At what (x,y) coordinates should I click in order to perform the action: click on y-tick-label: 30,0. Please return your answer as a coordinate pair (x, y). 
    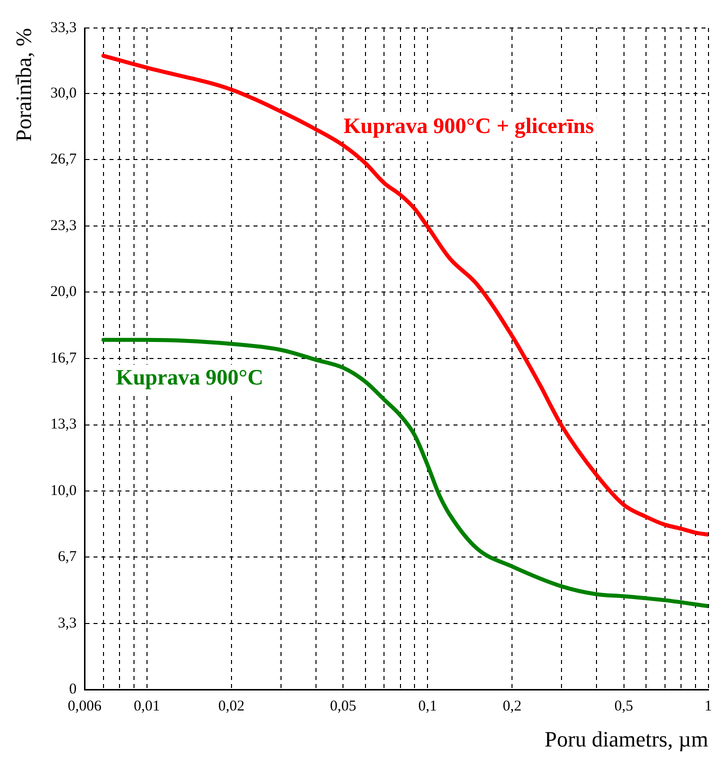
    Looking at the image, I should click on (63, 94).